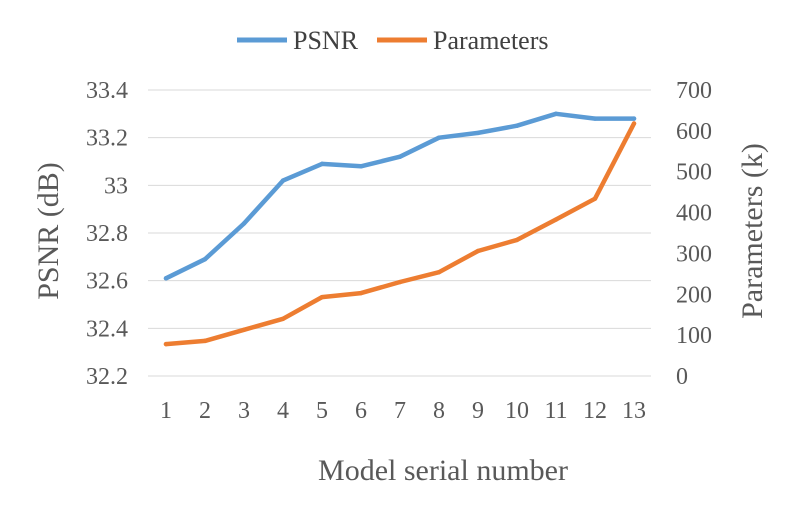  What do you see at coordinates (400, 411) in the screenshot?
I see `x-tick-label: 7` at bounding box center [400, 411].